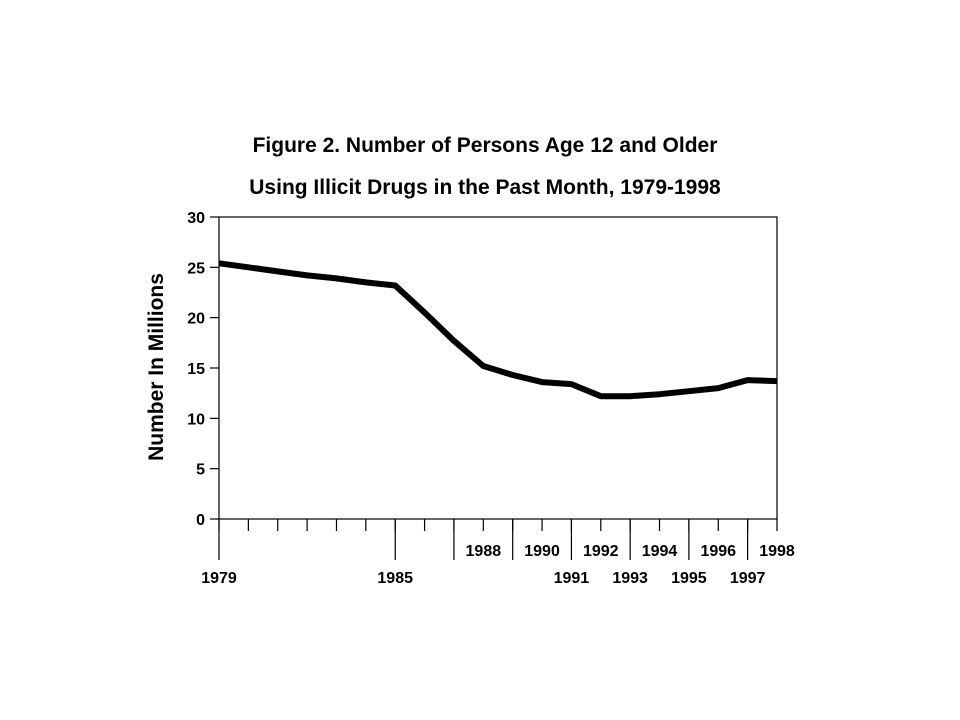  What do you see at coordinates (196, 419) in the screenshot?
I see `y-tick-label-10: 10` at bounding box center [196, 419].